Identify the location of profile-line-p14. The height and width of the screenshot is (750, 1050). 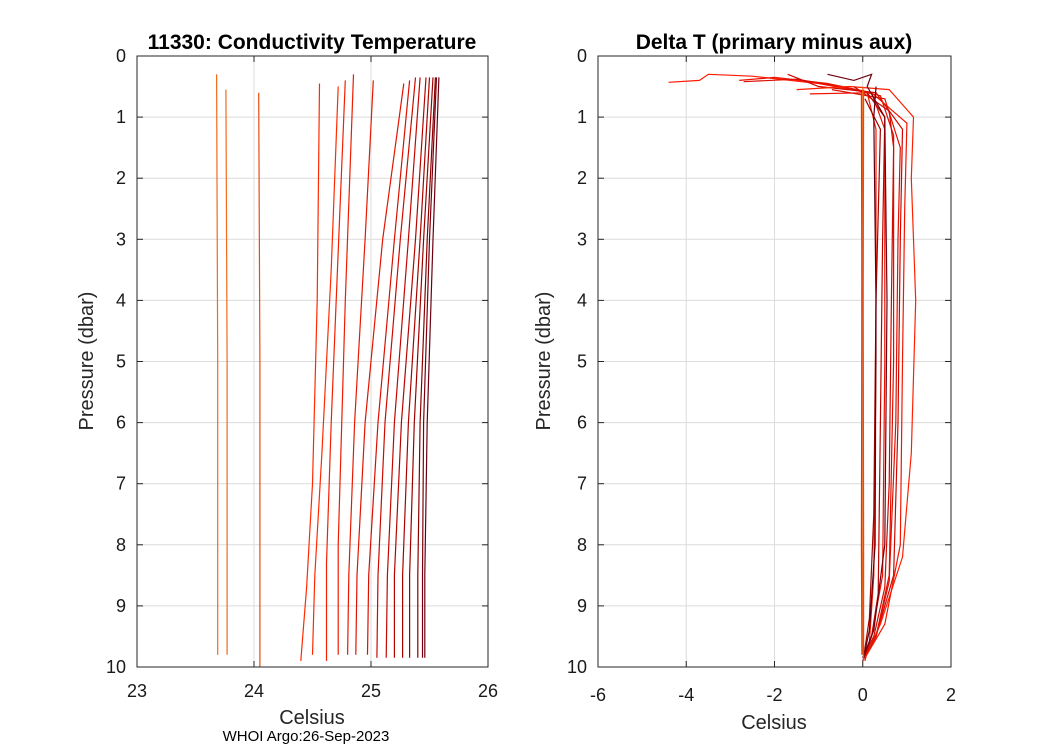
(416, 367).